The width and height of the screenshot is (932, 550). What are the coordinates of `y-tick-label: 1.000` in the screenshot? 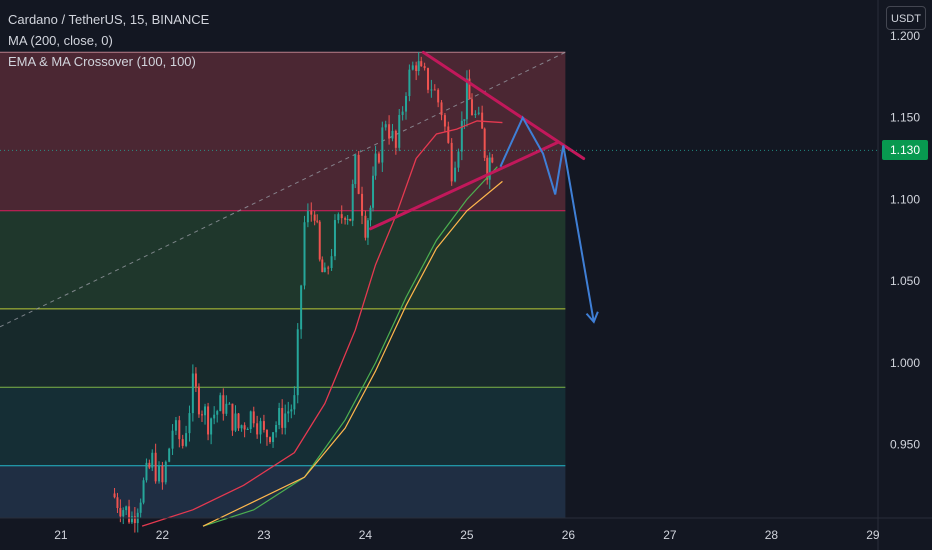 It's located at (905, 363).